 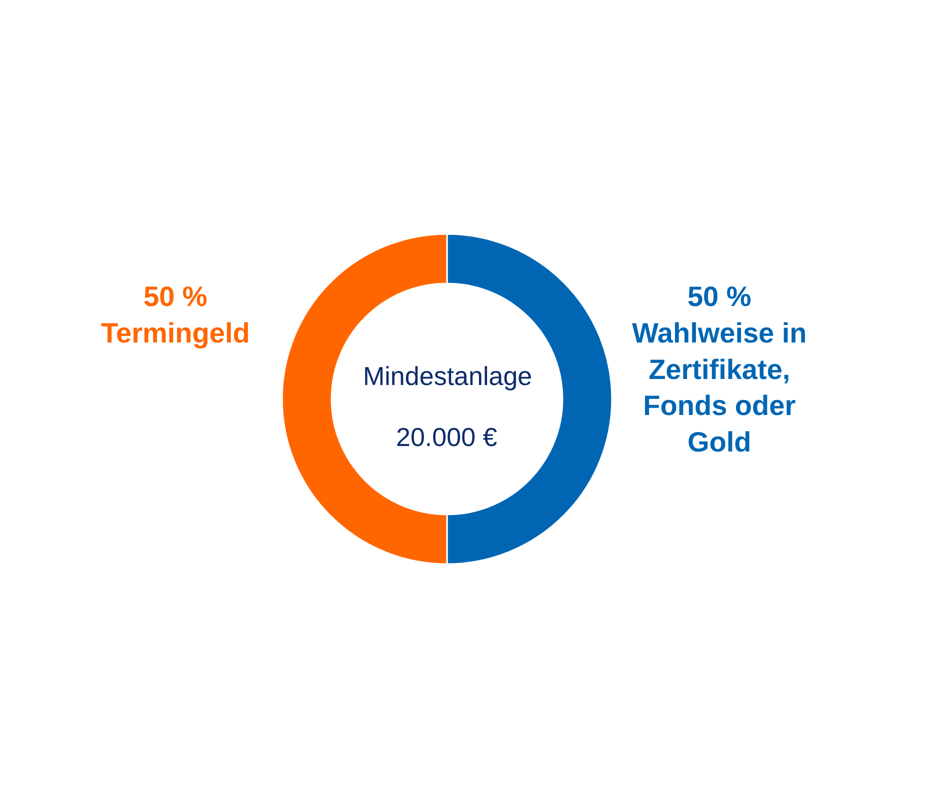 What do you see at coordinates (719, 387) in the screenshot?
I see `slice-label: Wahlweise in Zertifikate, Fonds oder Gold` at bounding box center [719, 387].